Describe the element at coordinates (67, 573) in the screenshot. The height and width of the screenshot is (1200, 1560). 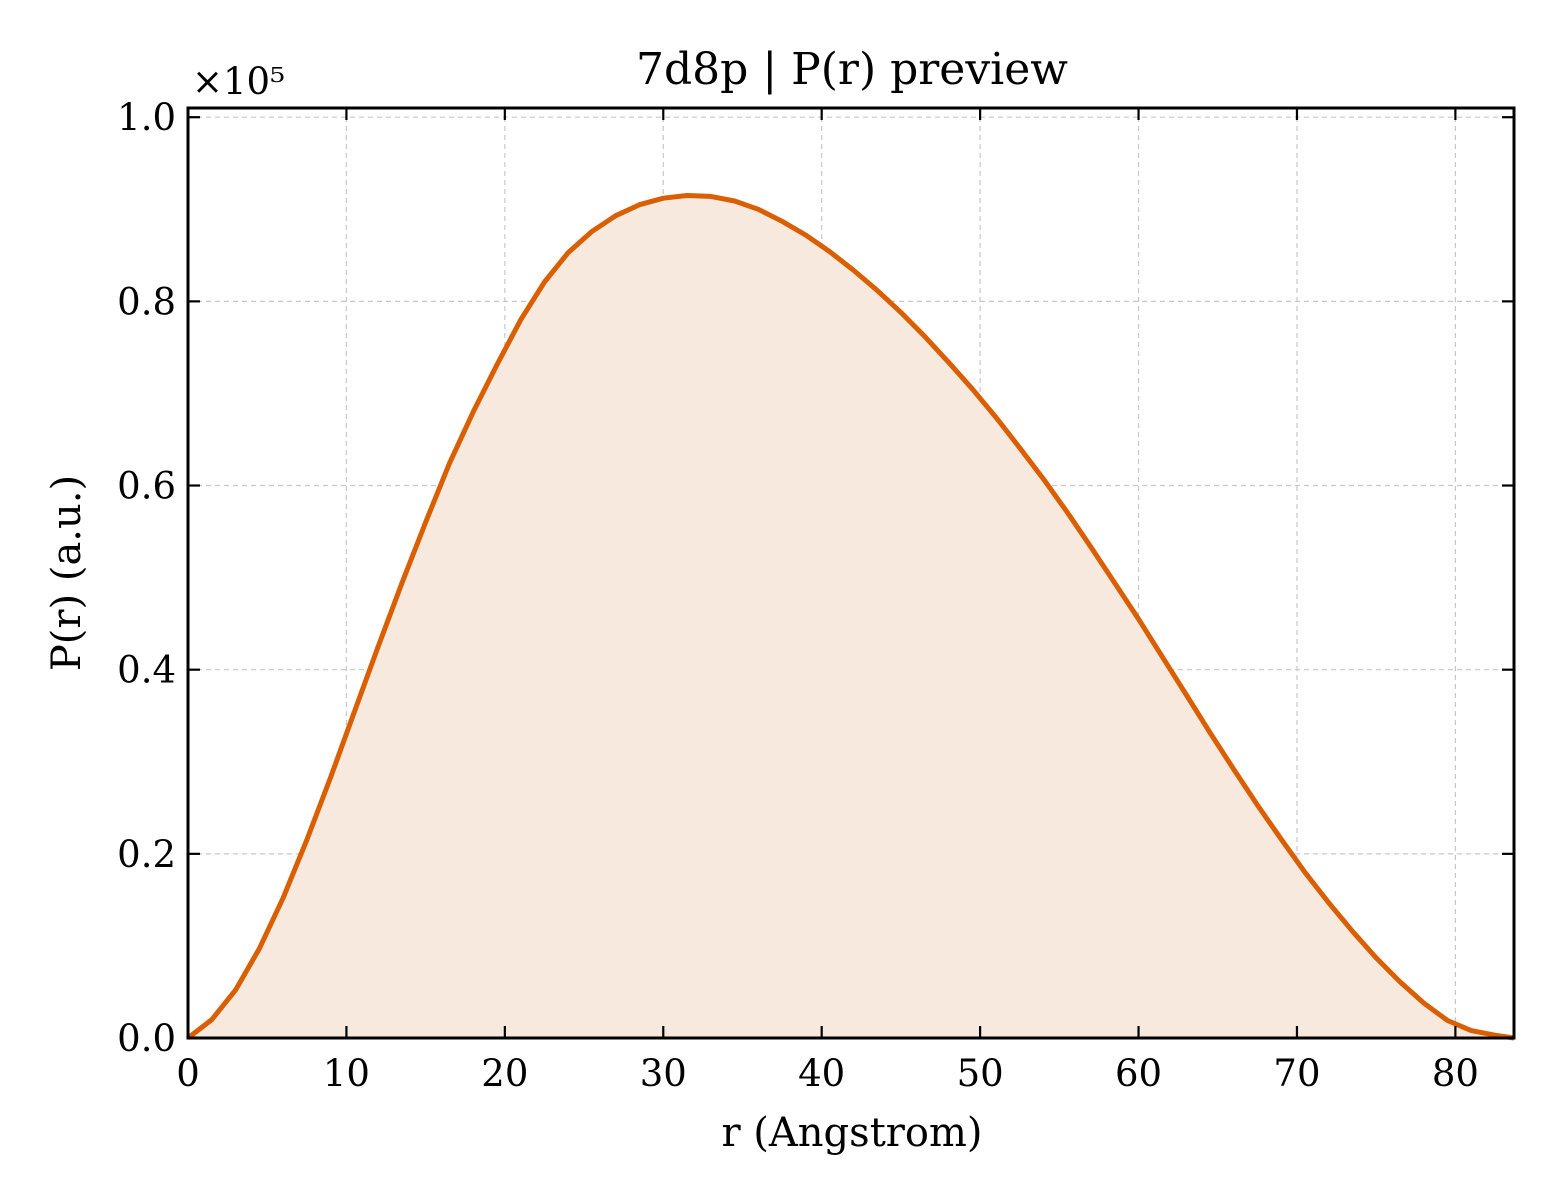
I see `y-axis-label: P(r) (a.u.)` at that location.